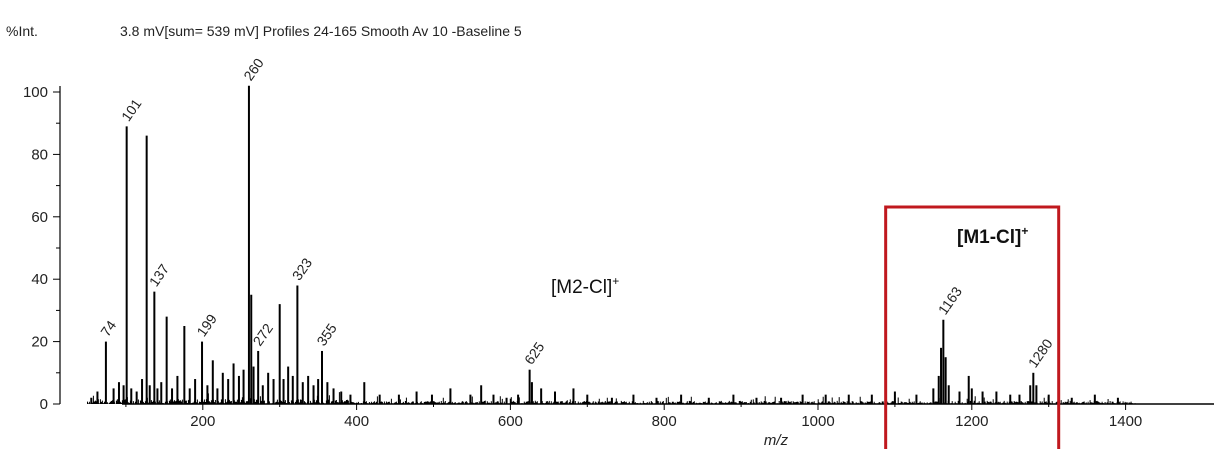 Image resolution: width=1214 pixels, height=449 pixels. I want to click on y-tick-label: 80, so click(39, 154).